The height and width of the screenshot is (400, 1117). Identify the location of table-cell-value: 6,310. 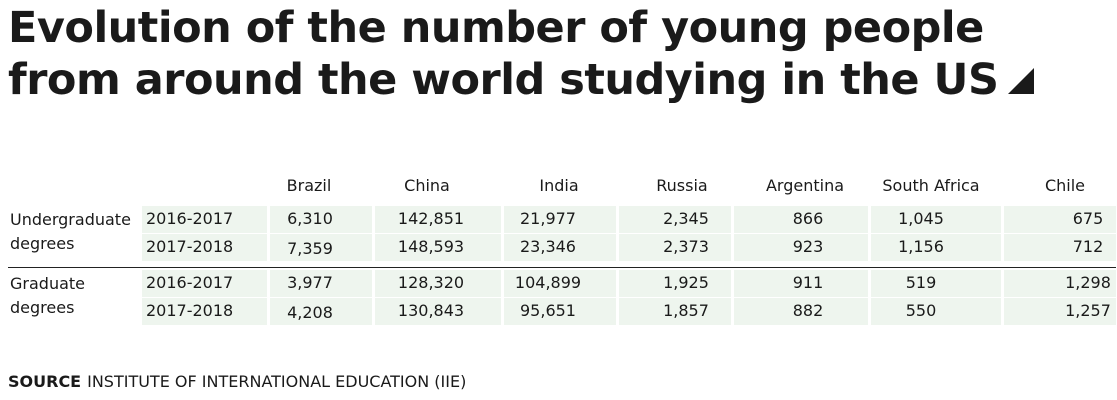
(310, 218).